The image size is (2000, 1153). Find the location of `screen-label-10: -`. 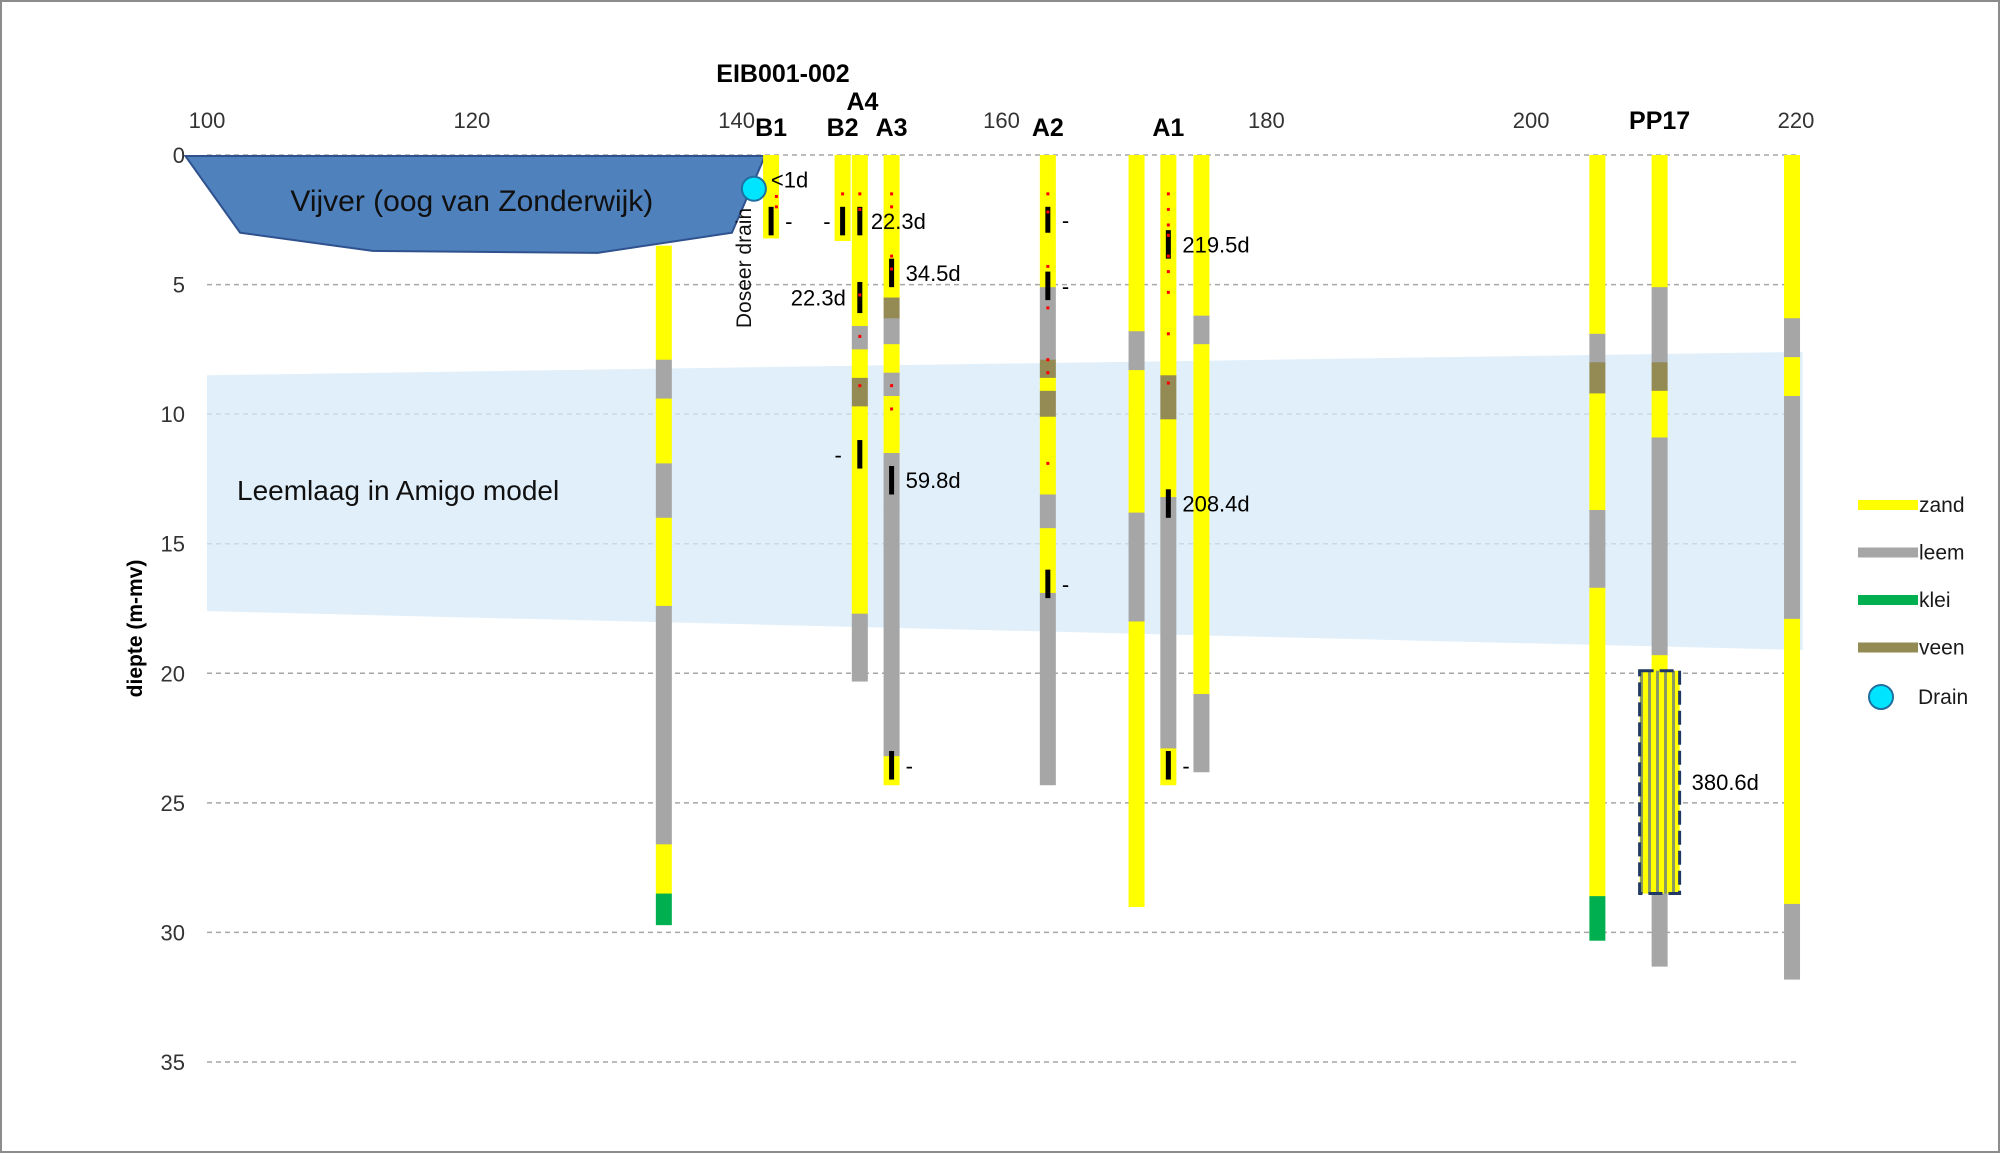

screen-label-10: - is located at coordinates (1065, 584).